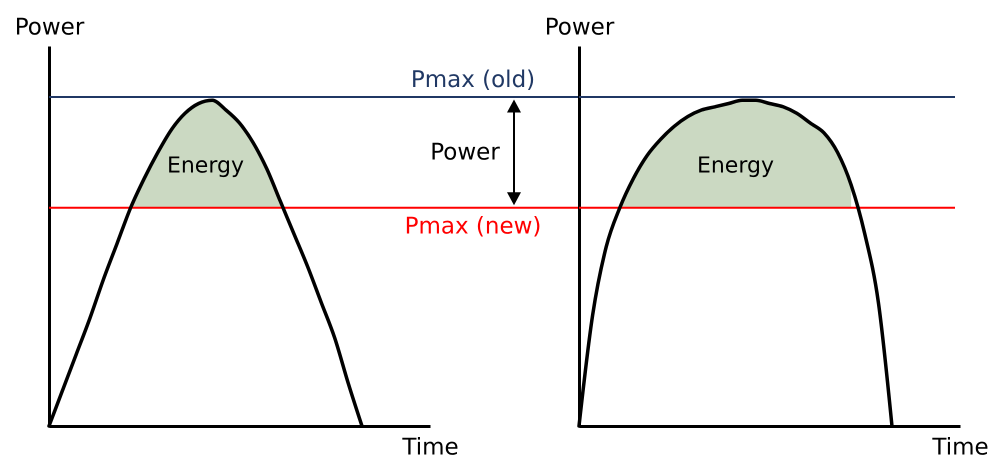 The image size is (997, 456). Describe the element at coordinates (465, 152) in the screenshot. I see `annotation: Power` at that location.